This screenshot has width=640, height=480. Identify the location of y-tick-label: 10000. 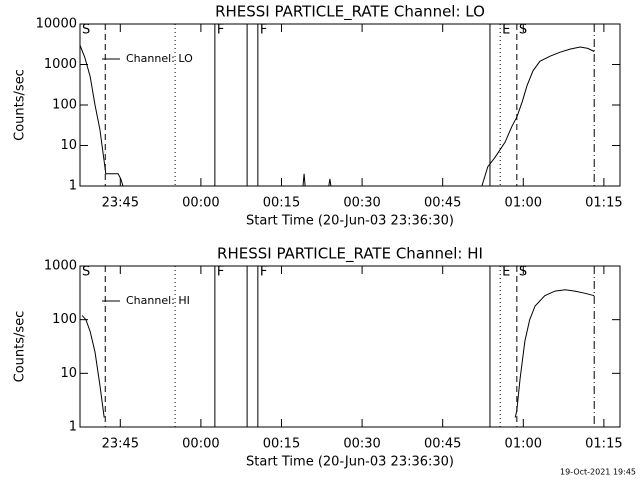
(56, 24).